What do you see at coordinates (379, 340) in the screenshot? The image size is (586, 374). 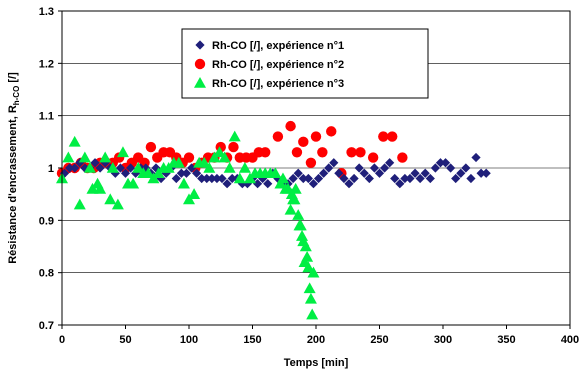 I see `x-tick-label: 250` at bounding box center [379, 340].